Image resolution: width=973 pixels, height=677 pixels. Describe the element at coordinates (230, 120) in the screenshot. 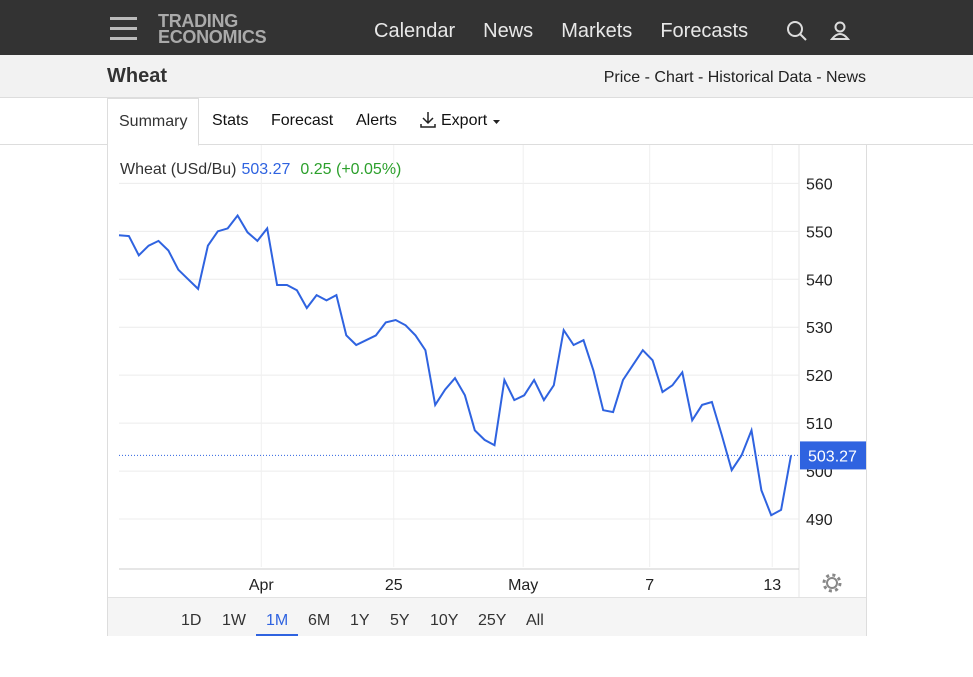

I see `tab: Stats` at that location.